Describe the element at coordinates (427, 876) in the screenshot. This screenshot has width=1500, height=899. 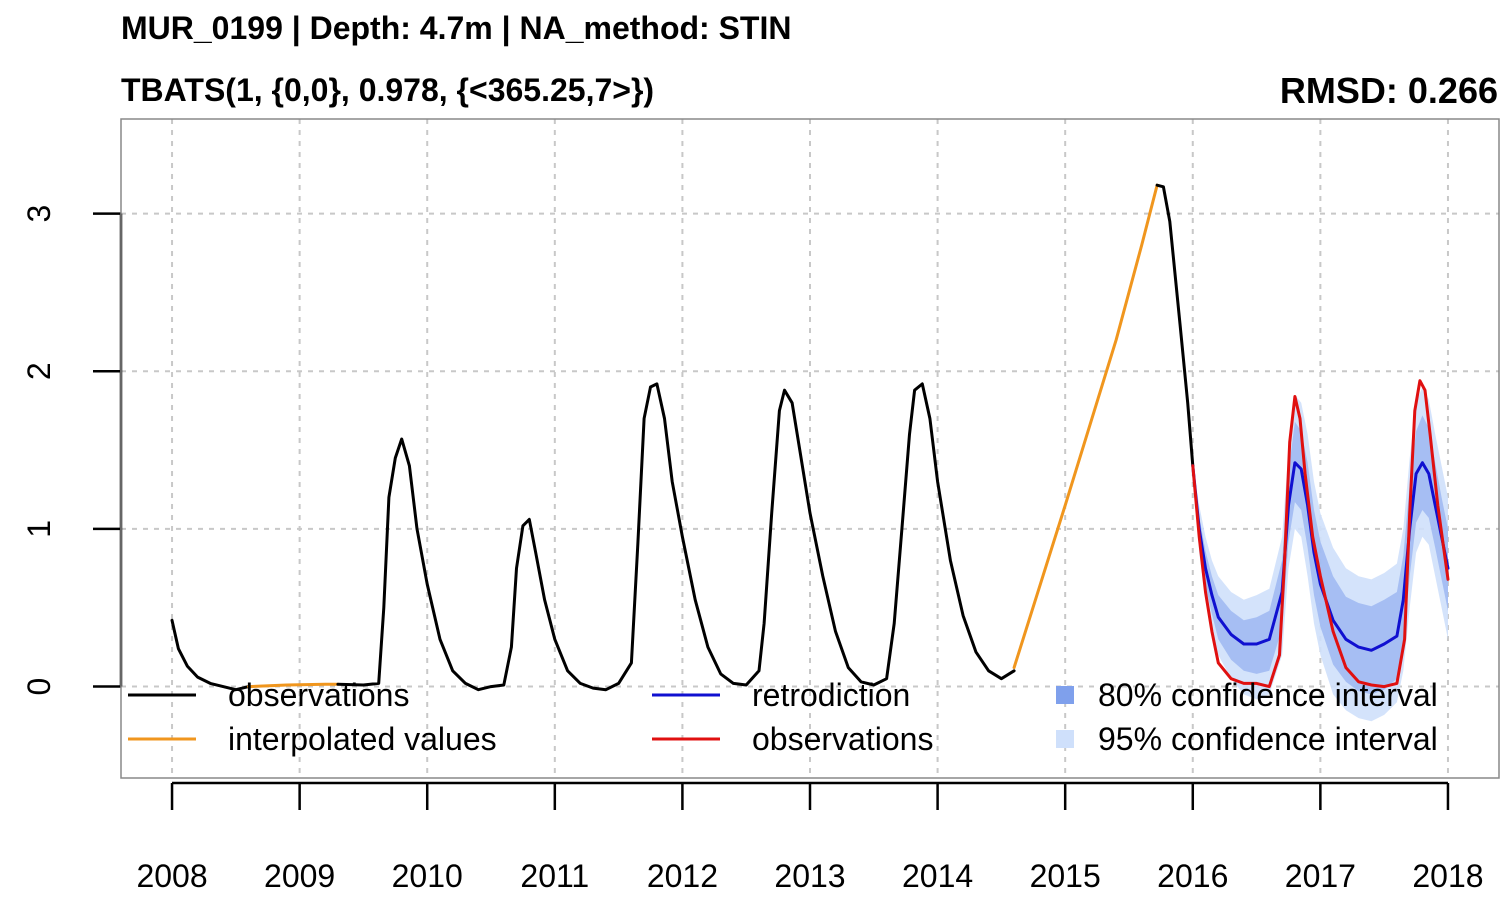
I see `x-tick-label: 2010` at that location.